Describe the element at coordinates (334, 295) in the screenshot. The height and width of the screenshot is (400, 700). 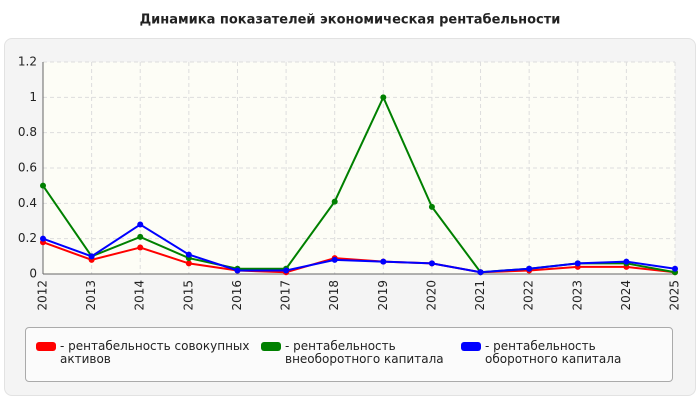
I see `x-tick-label: 2018` at that location.